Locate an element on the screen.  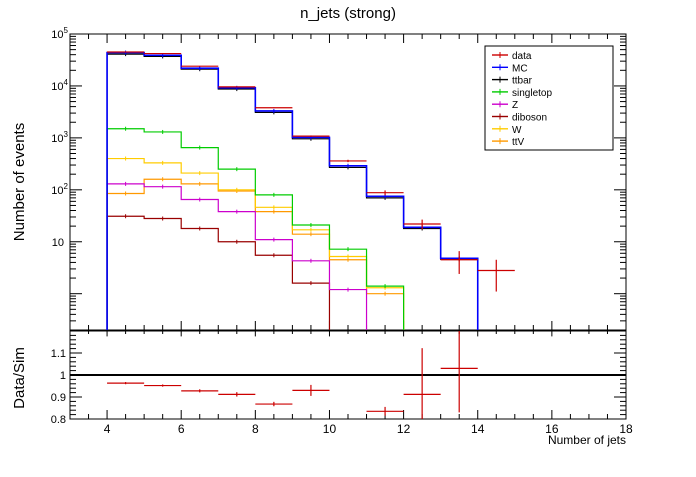
x-tick-label: 6 is located at coordinates (181, 429).